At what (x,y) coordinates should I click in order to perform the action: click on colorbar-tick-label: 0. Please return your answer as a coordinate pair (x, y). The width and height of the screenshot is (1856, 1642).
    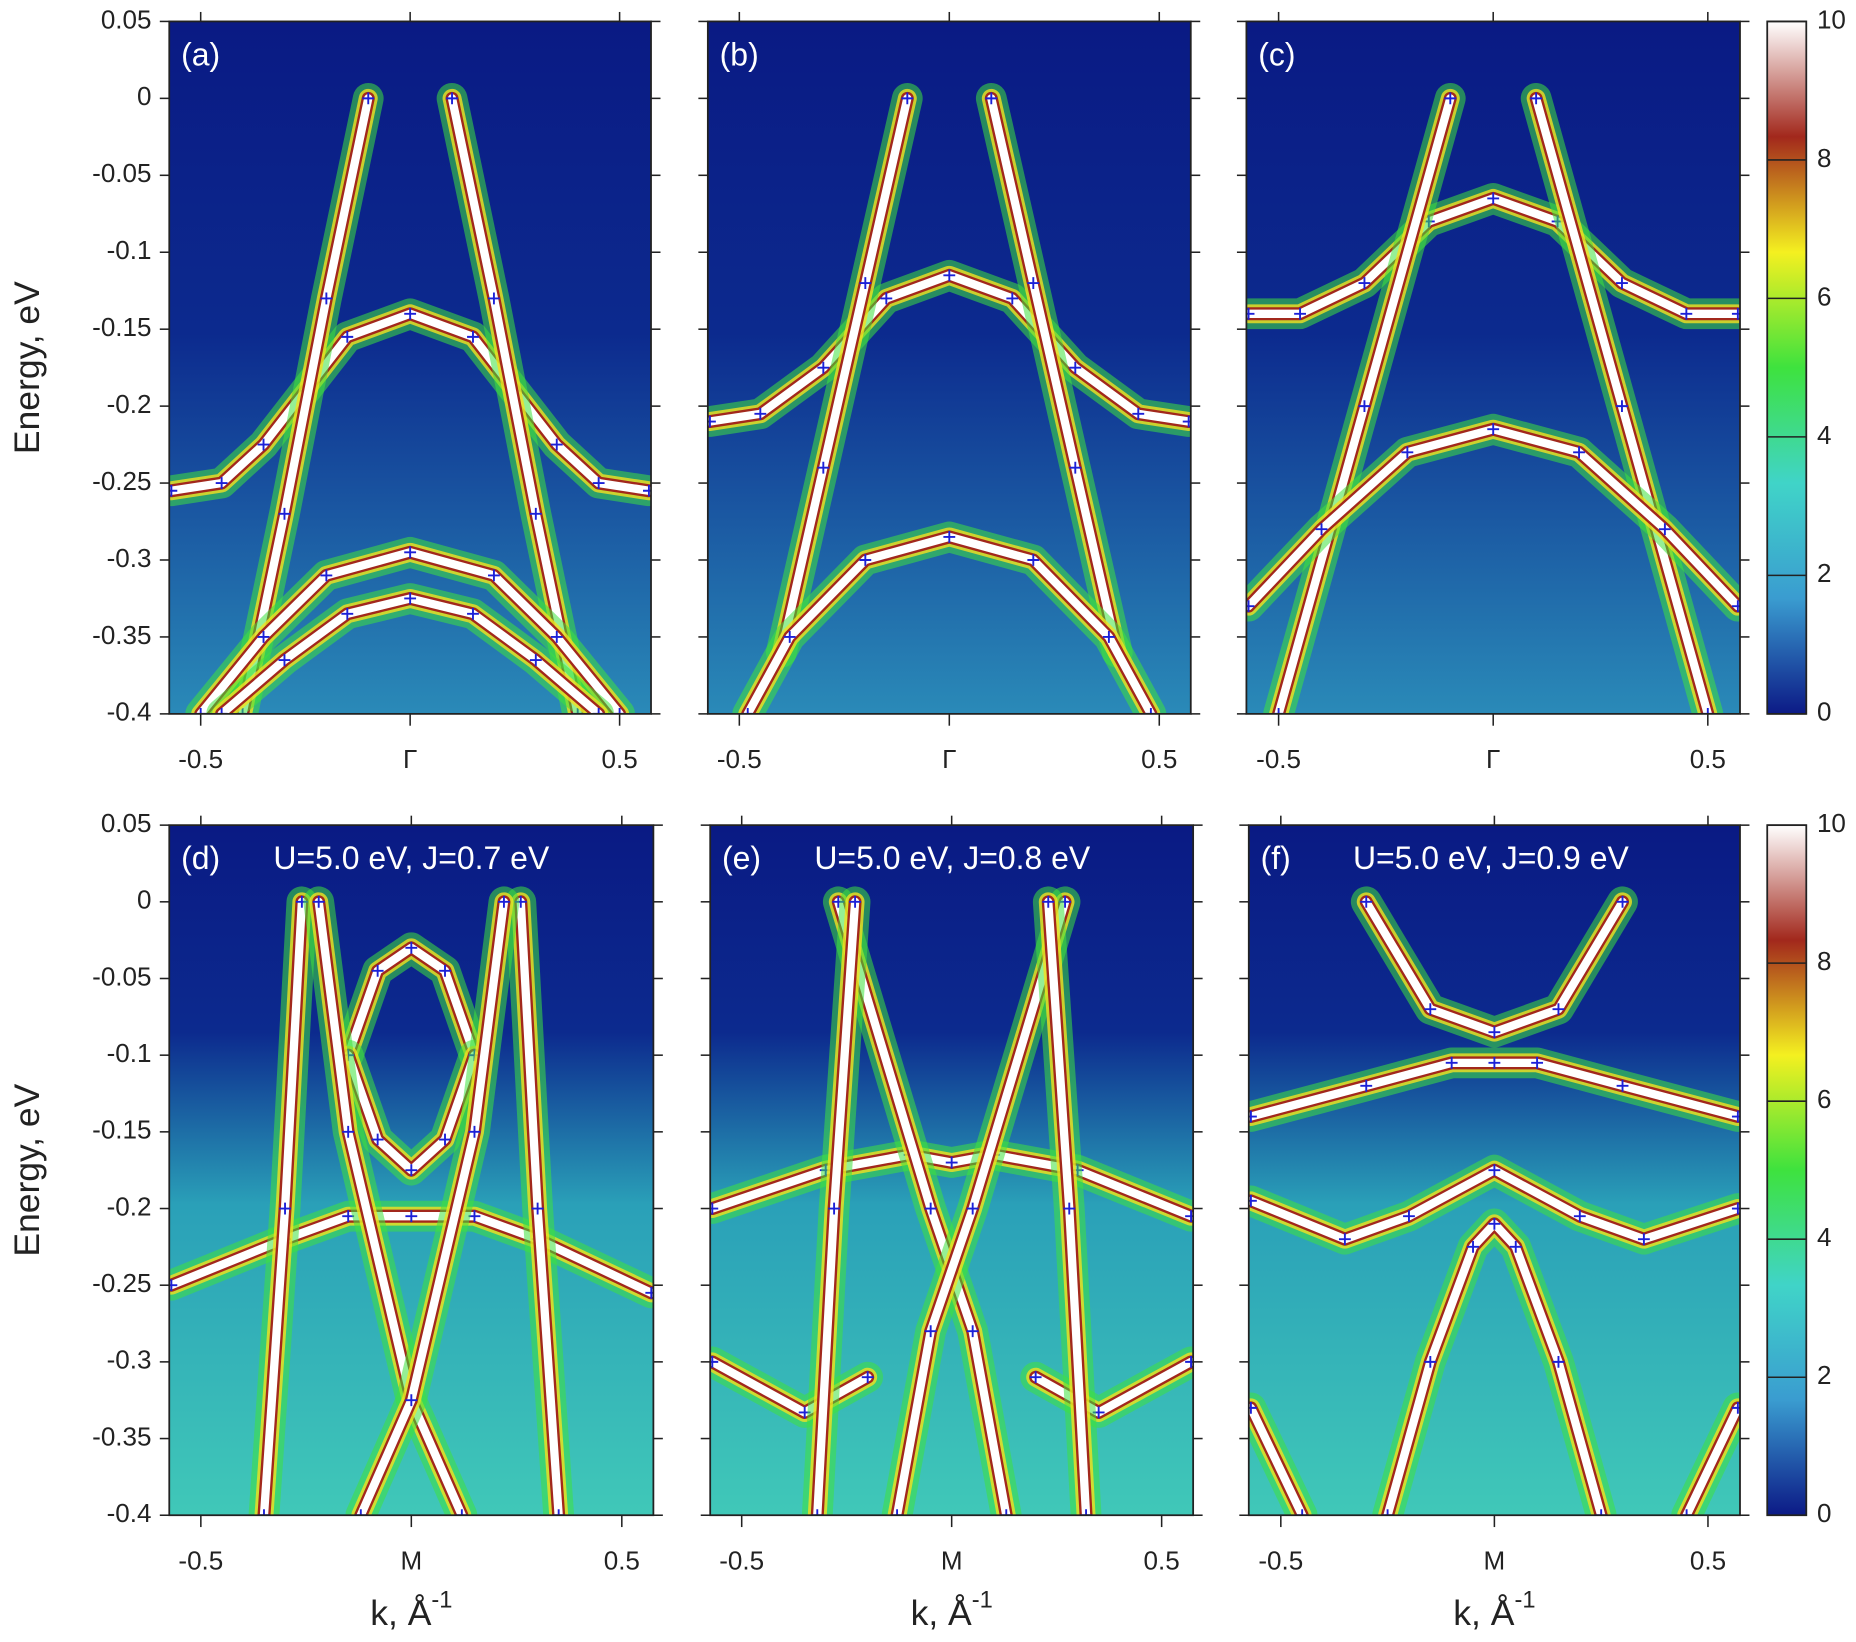
    Looking at the image, I should click on (1824, 1513).